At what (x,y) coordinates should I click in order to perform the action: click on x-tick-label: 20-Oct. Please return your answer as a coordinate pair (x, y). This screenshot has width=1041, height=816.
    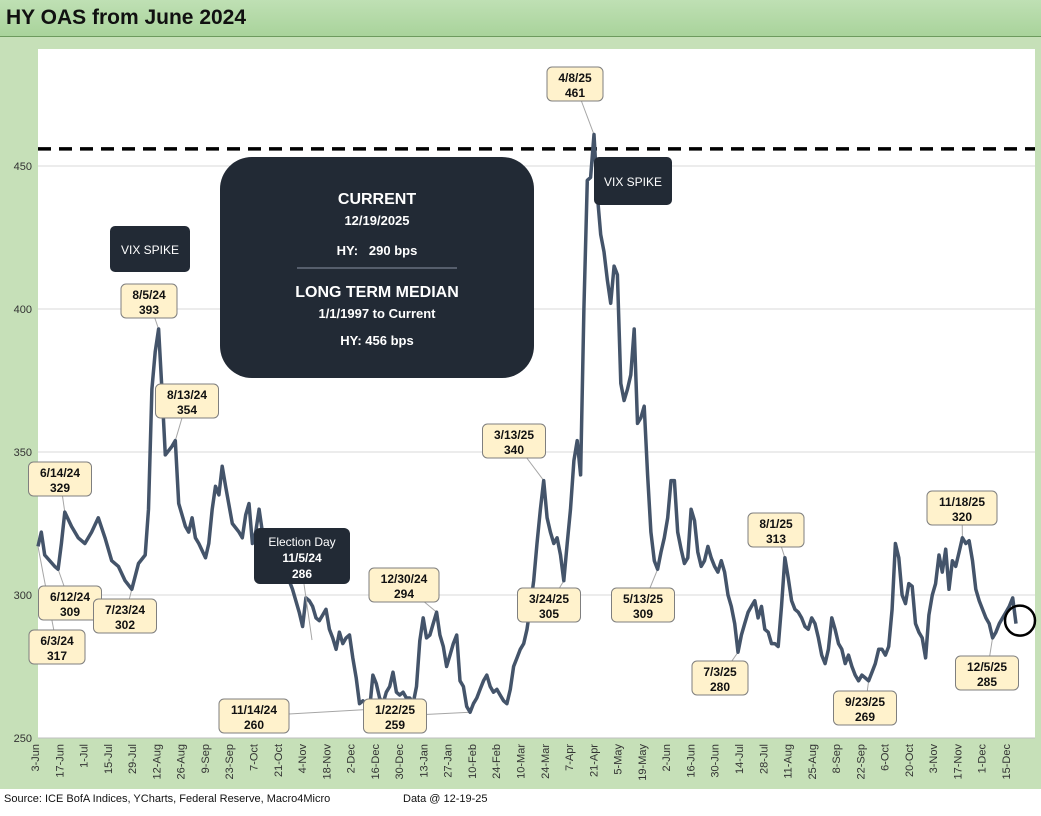
    Looking at the image, I should click on (910, 760).